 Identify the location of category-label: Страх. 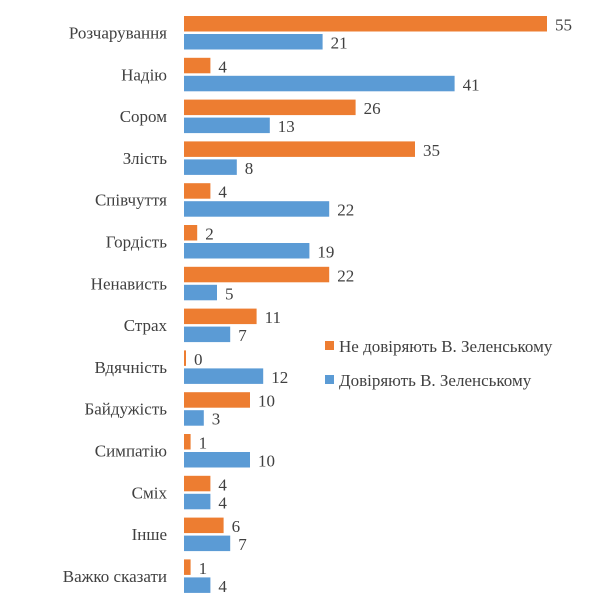
(146, 325).